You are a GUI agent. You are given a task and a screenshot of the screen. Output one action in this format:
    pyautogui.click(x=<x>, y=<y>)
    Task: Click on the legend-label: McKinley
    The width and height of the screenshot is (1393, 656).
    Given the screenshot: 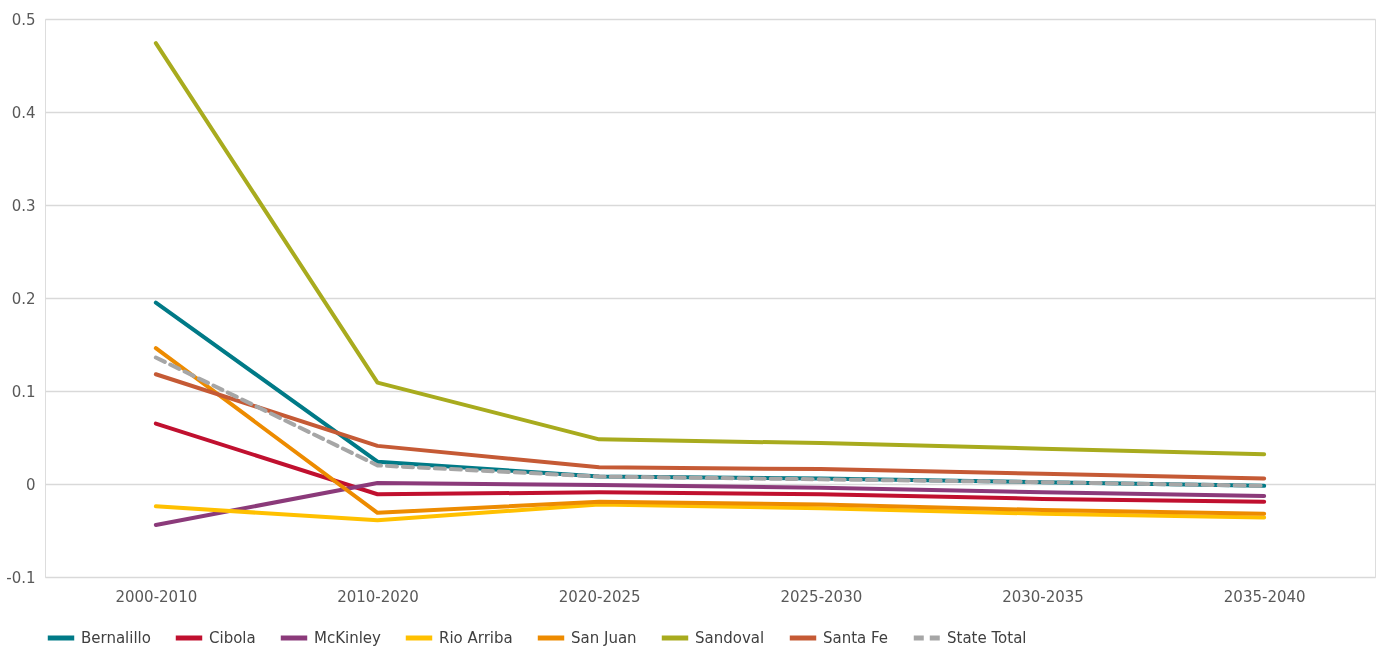 What is the action you would take?
    pyautogui.click(x=348, y=638)
    